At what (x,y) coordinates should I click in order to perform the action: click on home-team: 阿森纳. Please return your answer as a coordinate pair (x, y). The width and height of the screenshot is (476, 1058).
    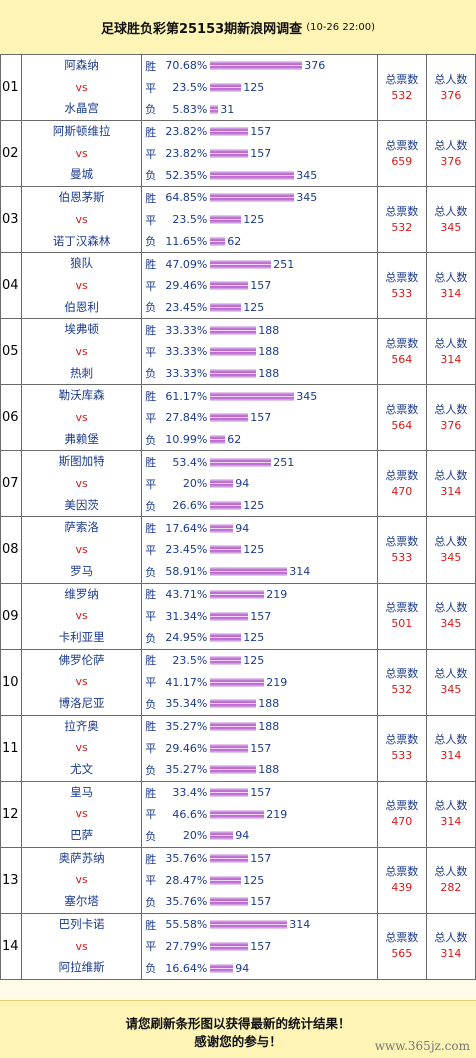
    Looking at the image, I should click on (81, 65).